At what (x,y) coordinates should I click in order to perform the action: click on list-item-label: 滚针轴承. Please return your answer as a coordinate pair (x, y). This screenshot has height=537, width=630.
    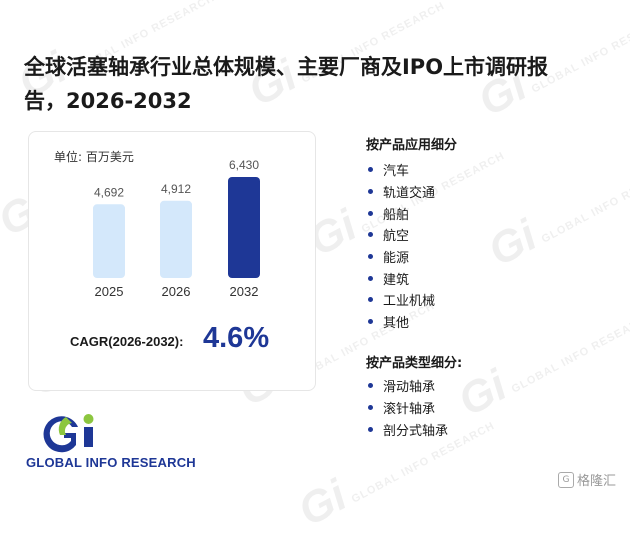
    Looking at the image, I should click on (409, 410).